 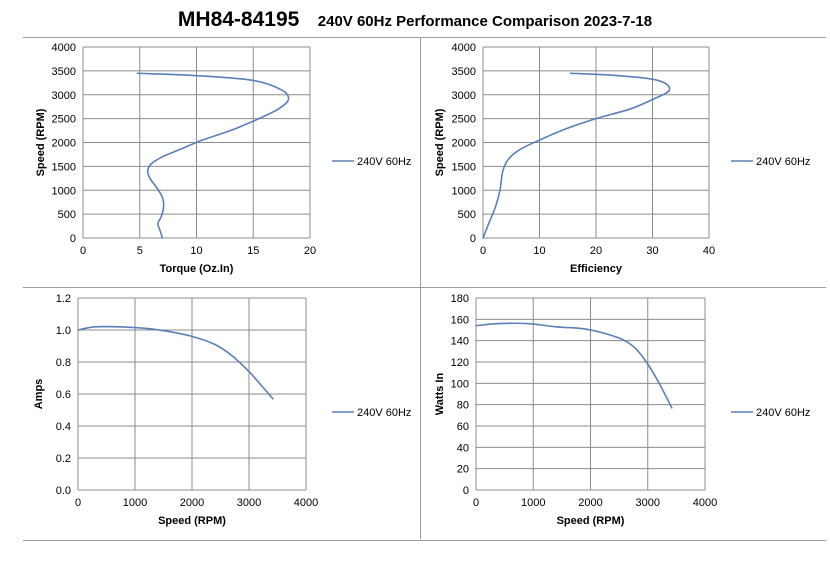 I want to click on panel-divider-horizontal, so click(x=424, y=287).